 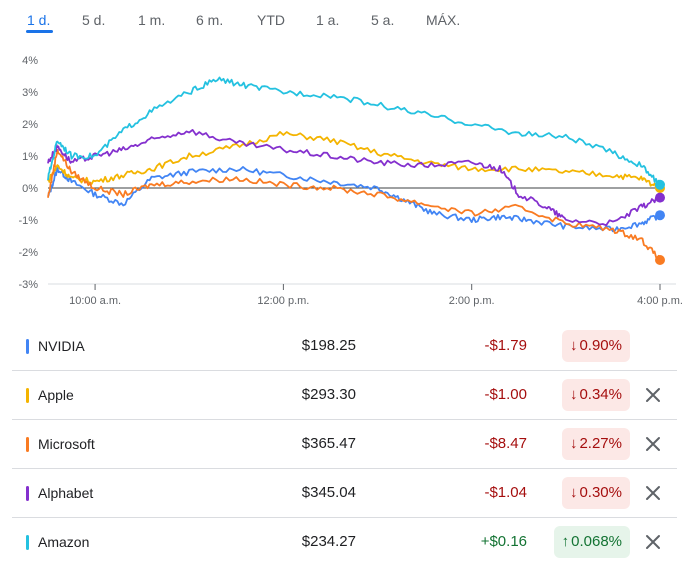 What do you see at coordinates (28, 221) in the screenshot?
I see `y-tick-label: -1%` at bounding box center [28, 221].